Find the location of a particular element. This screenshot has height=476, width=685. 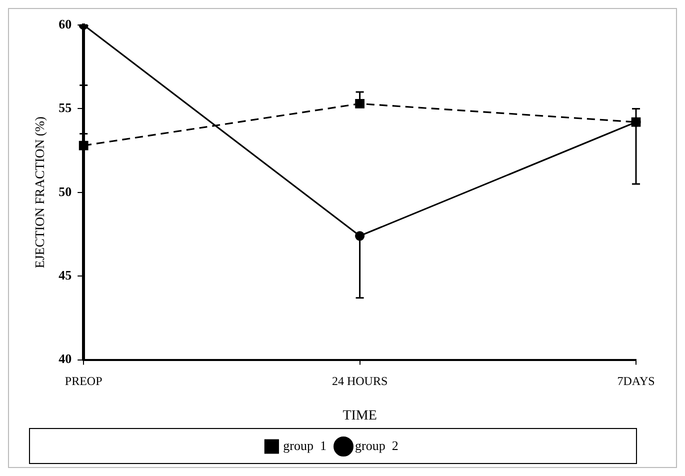

x-tick-label: 7DAYS is located at coordinates (636, 381).